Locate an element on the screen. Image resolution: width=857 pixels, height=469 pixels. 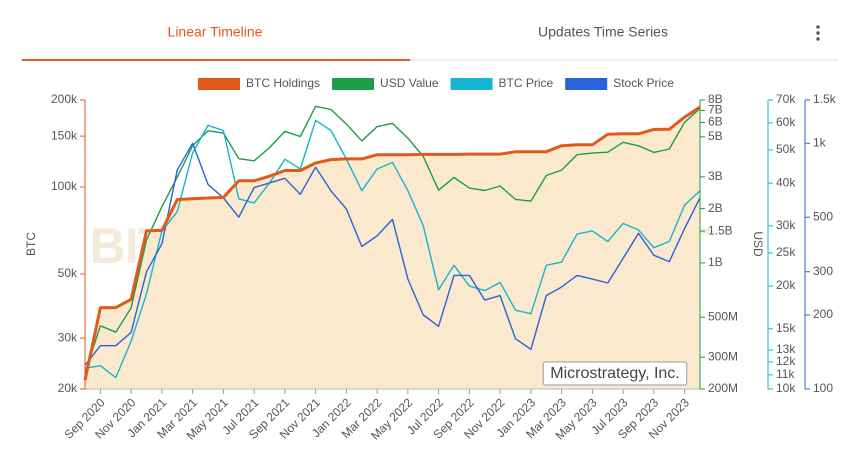
y-tick-label: 1B is located at coordinates (715, 262).